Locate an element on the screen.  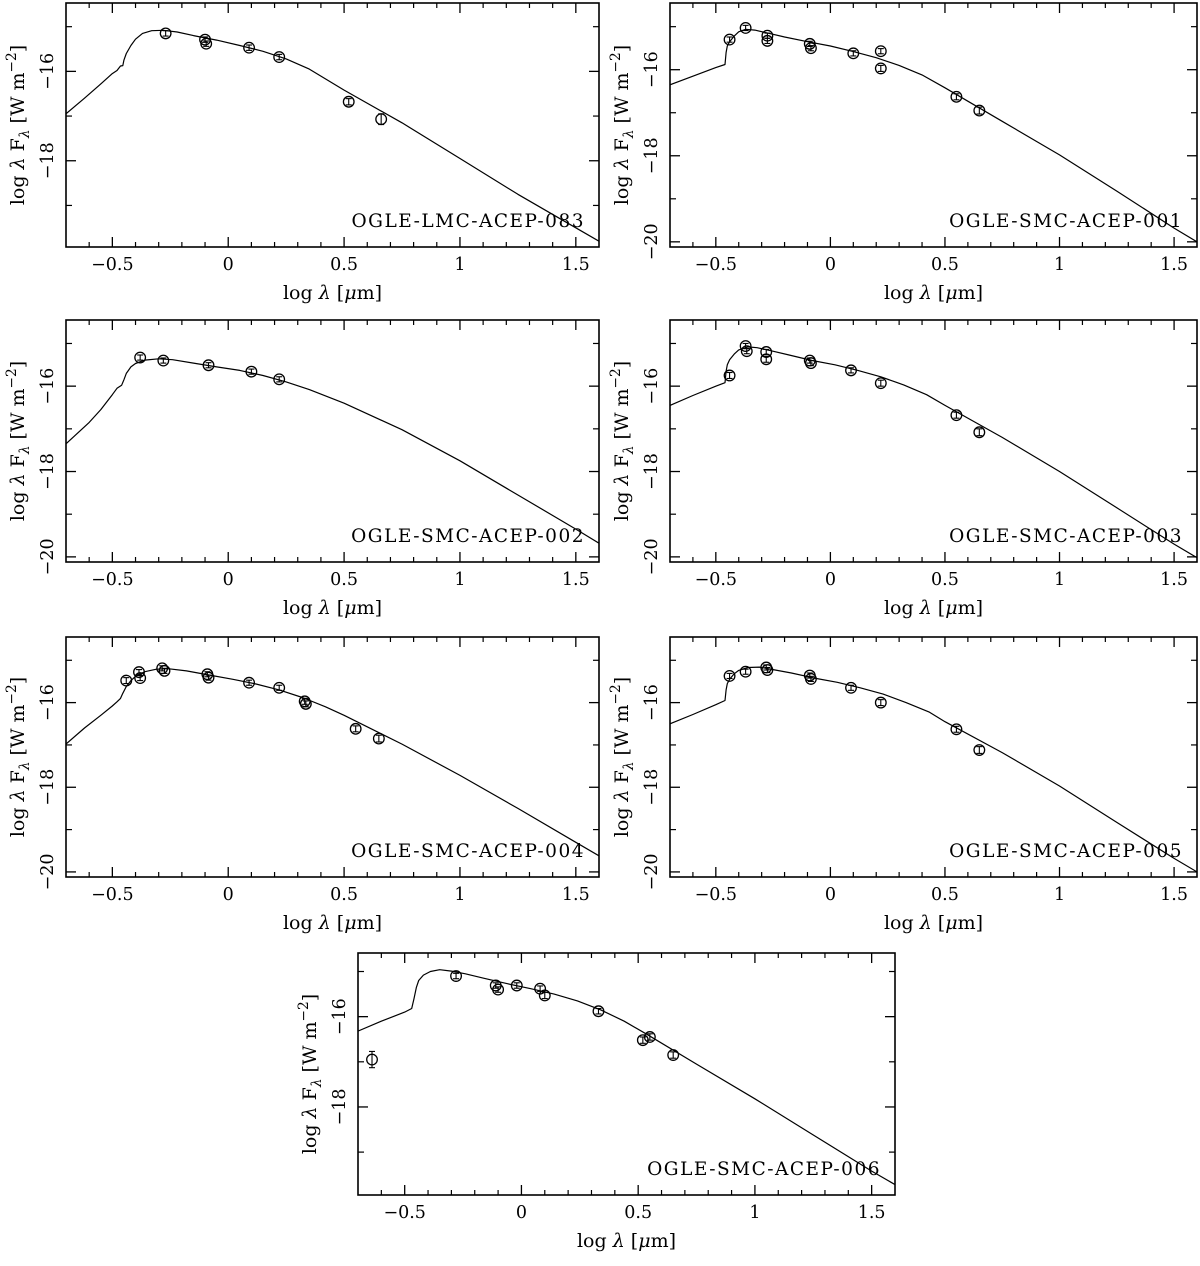
panel-title: OGLE-SMC-ACEP-001 is located at coordinates (1066, 221).